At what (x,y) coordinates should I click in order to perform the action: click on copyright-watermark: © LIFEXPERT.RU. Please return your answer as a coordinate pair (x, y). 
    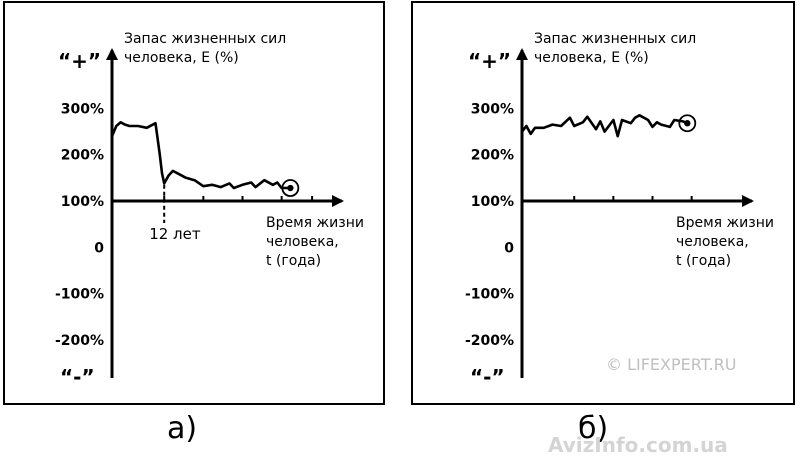
    Looking at the image, I should click on (671, 364).